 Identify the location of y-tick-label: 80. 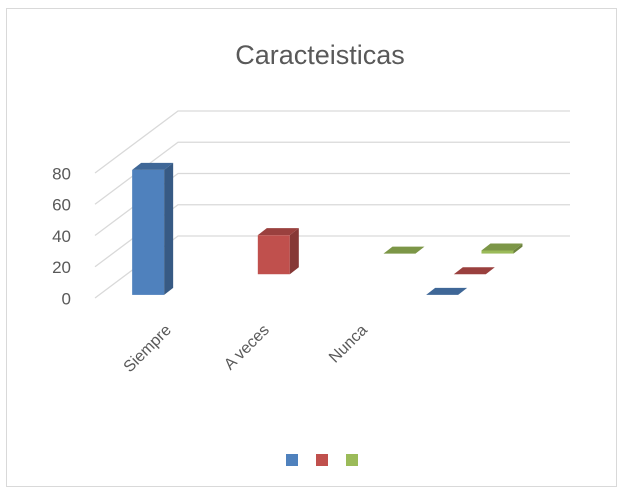
(61, 173).